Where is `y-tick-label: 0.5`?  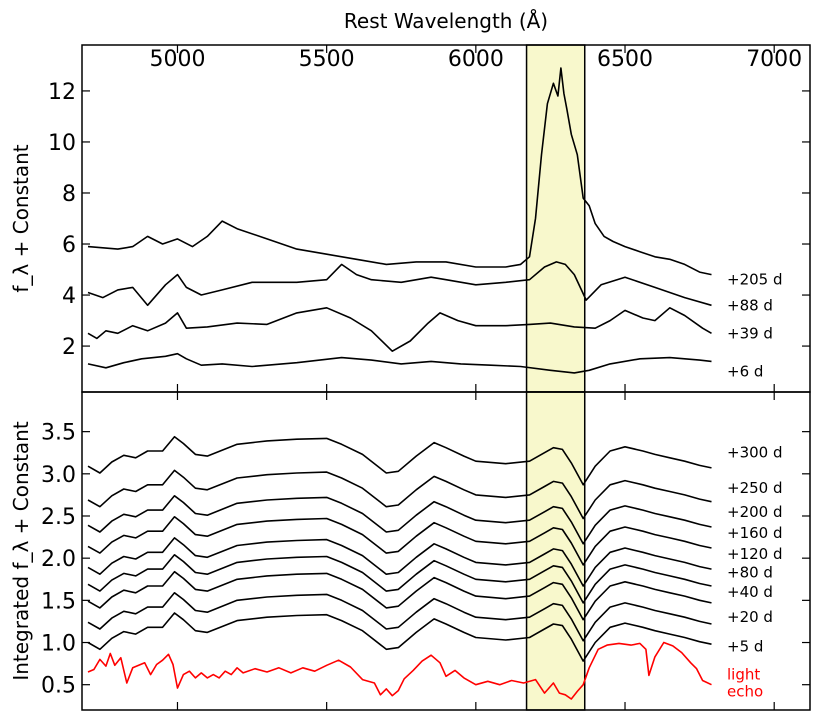 y-tick-label: 0.5 is located at coordinates (58, 686).